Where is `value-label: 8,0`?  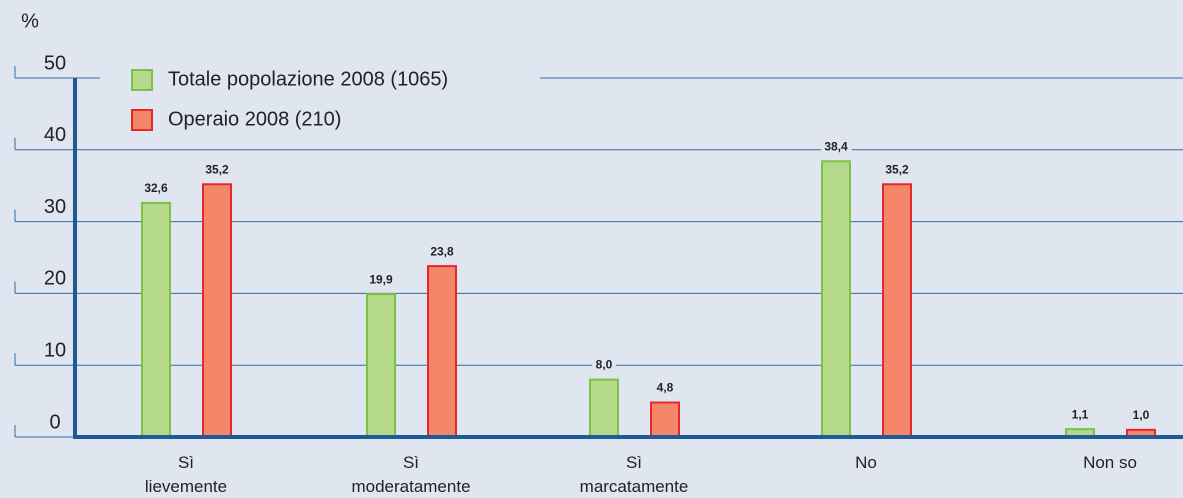
value-label: 8,0 is located at coordinates (604, 365).